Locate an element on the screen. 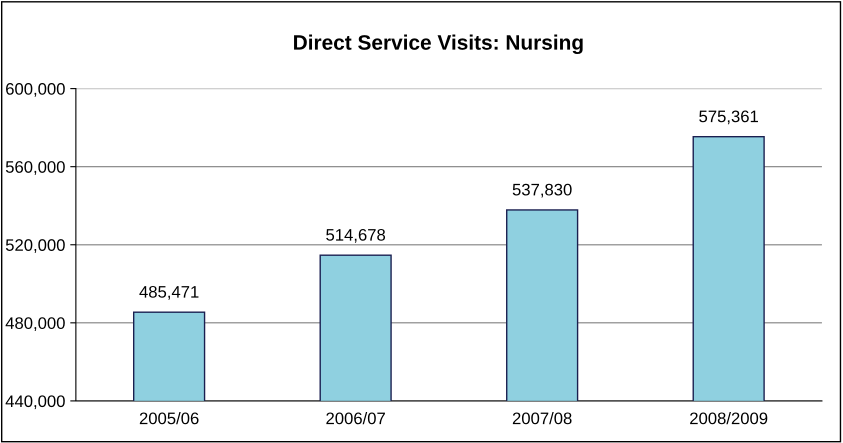 This screenshot has height=443, width=843. y-tick-label: 520,000 is located at coordinates (35, 246).